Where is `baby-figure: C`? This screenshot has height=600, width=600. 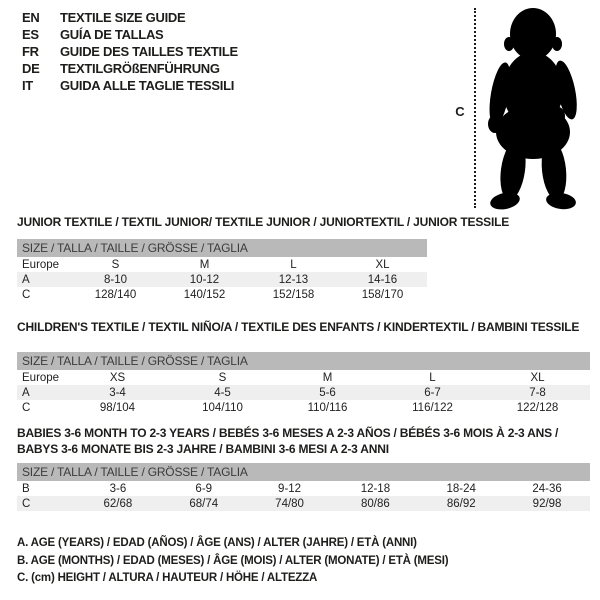 baby-figure: C is located at coordinates (525, 108).